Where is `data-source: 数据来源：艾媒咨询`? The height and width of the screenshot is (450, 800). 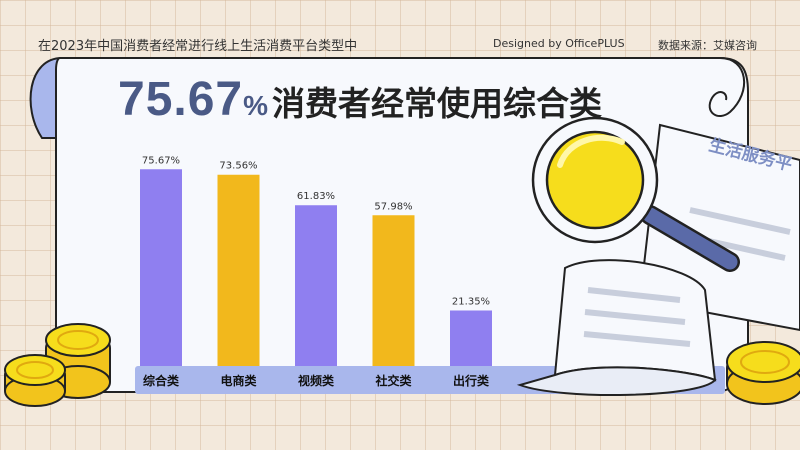 data-source: 数据来源：艾媒咨询 is located at coordinates (707, 45).